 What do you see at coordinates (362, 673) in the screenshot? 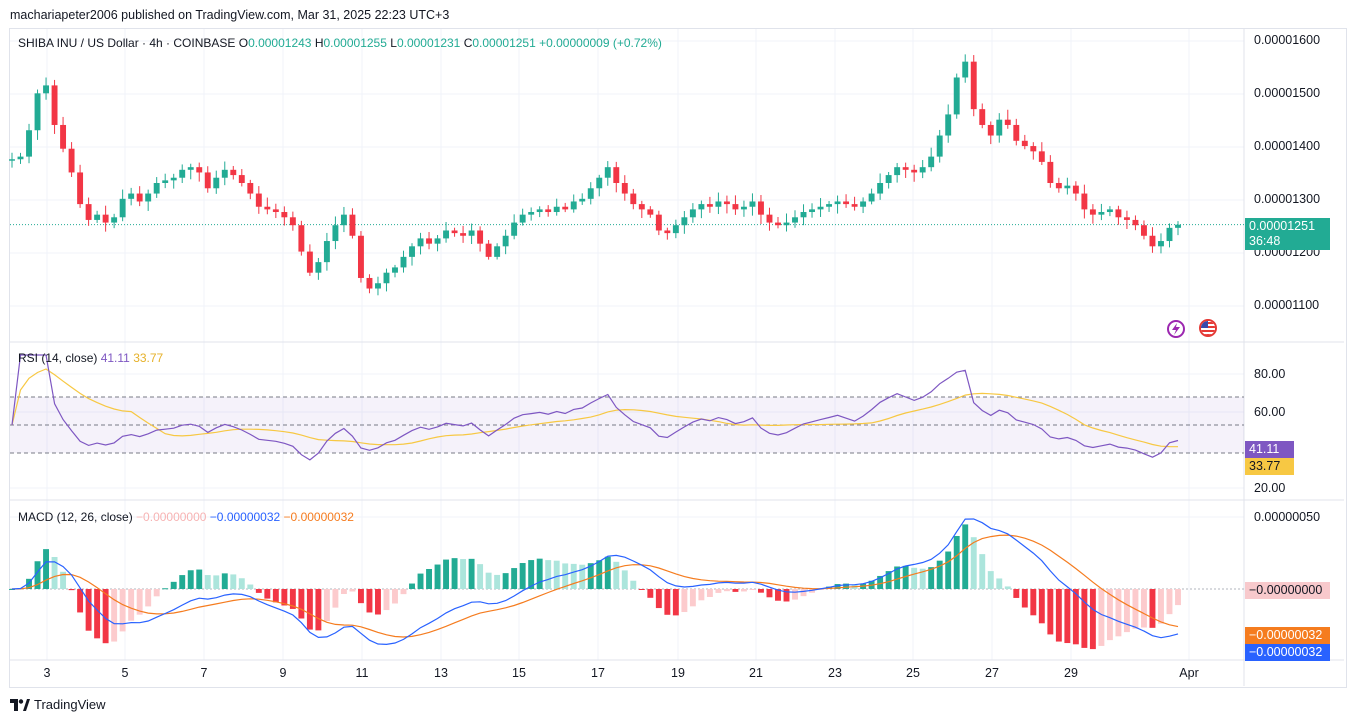
I see `x-tick: 11` at bounding box center [362, 673].